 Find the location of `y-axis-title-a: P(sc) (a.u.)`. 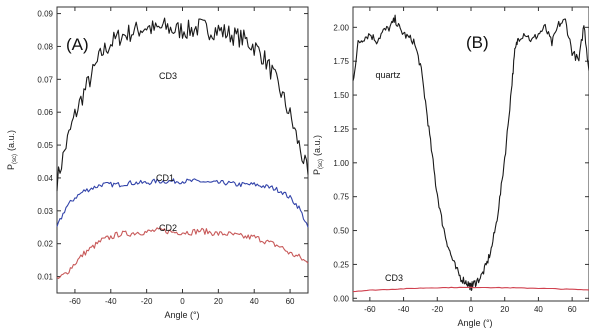

y-axis-title-a: P(sc) (a.u.) is located at coordinates (12, 150).